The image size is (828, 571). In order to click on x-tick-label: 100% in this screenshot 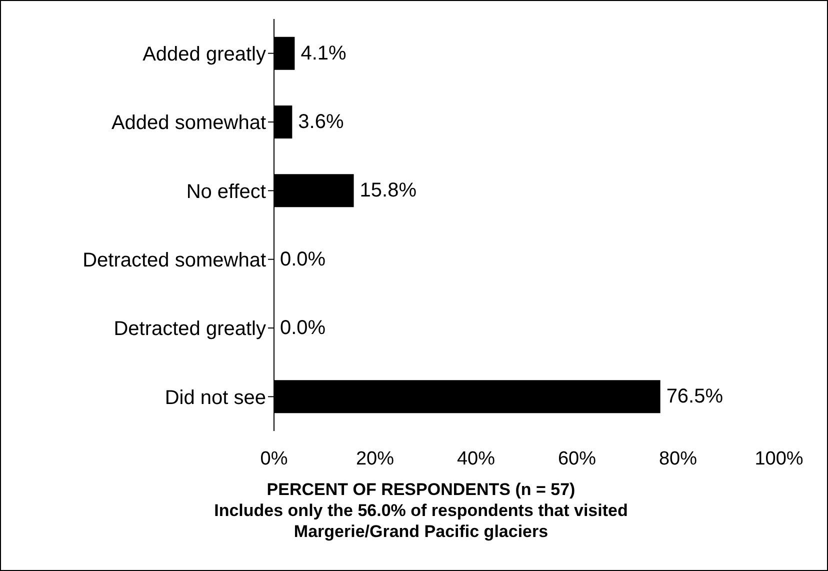, I will do `click(779, 459)`.